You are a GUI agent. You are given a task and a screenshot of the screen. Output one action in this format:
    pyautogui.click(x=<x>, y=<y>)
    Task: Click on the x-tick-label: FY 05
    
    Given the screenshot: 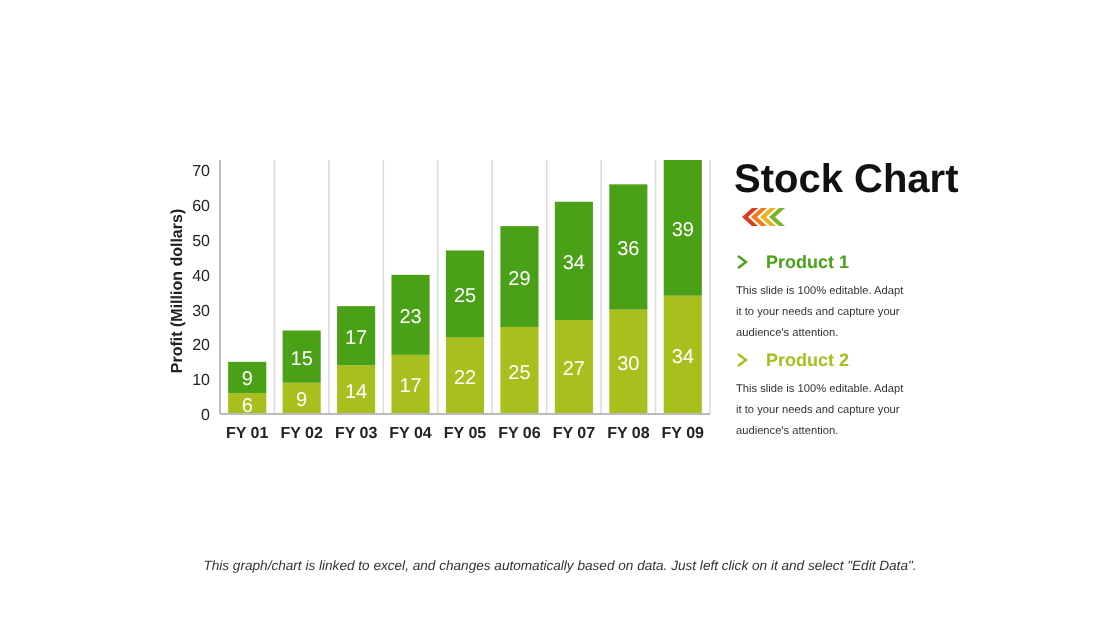 What is the action you would take?
    pyautogui.click(x=465, y=433)
    